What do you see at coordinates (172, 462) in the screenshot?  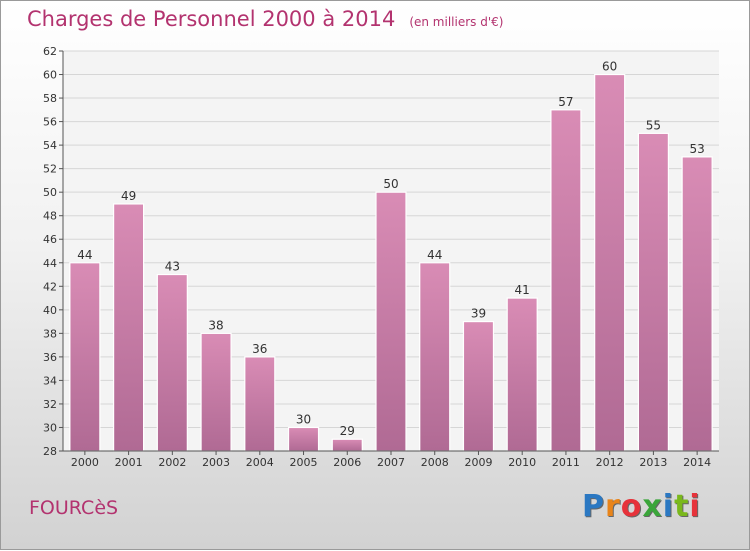 I see `x-tick-label: 2002` at bounding box center [172, 462].